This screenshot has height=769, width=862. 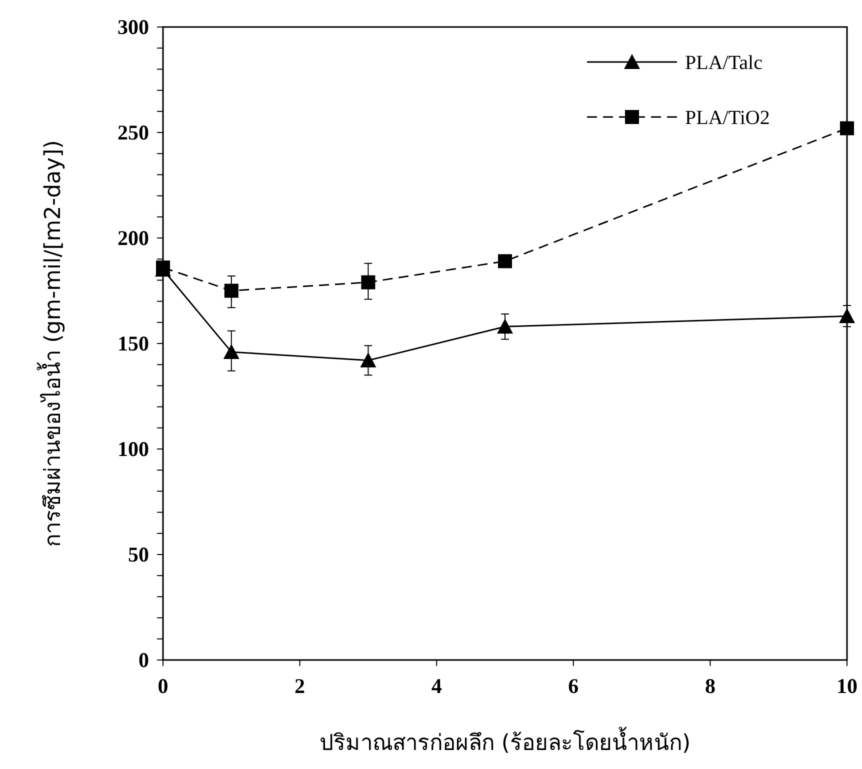 What do you see at coordinates (573, 686) in the screenshot?
I see `x-tick-label: 6` at bounding box center [573, 686].